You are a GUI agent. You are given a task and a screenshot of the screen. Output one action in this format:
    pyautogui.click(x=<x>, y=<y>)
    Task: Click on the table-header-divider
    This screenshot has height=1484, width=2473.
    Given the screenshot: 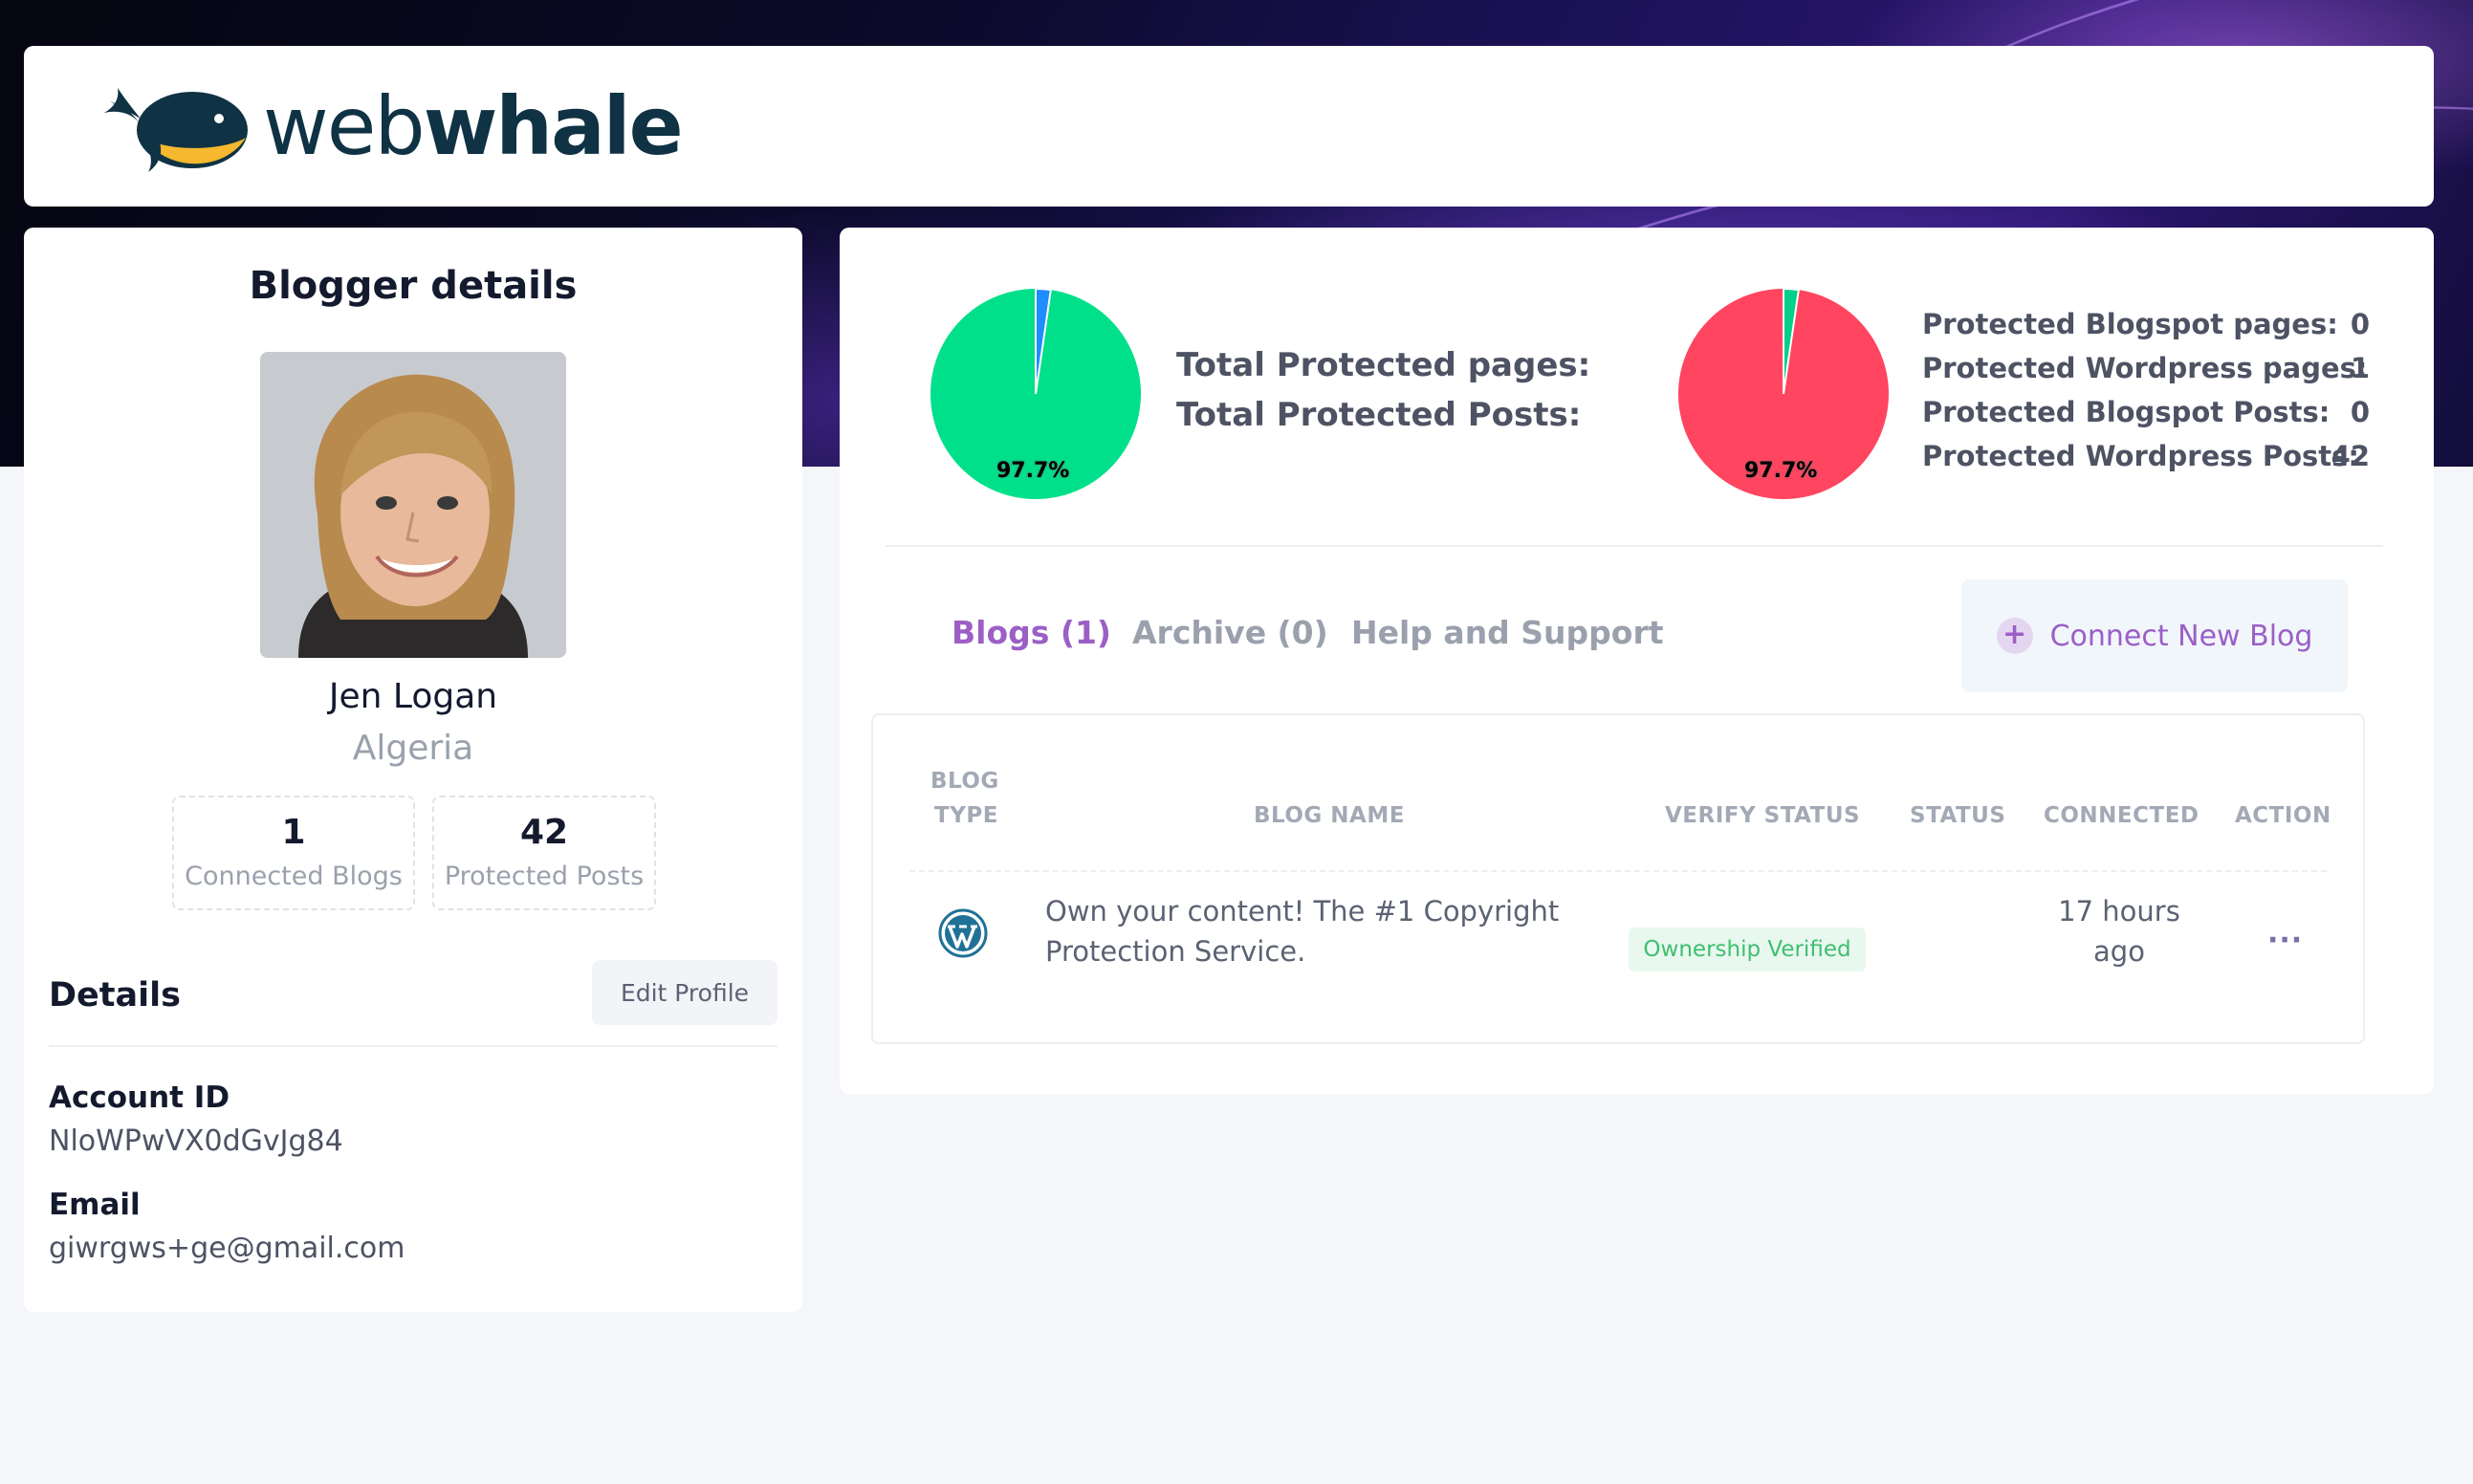 What is the action you would take?
    pyautogui.click(x=1618, y=871)
    